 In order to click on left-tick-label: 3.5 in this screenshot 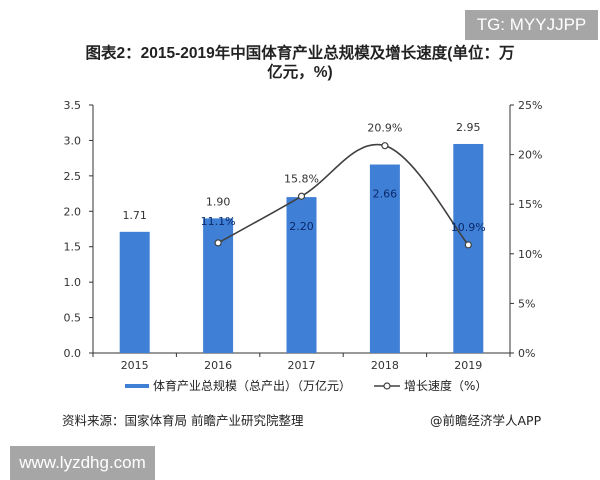, I will do `click(73, 105)`.